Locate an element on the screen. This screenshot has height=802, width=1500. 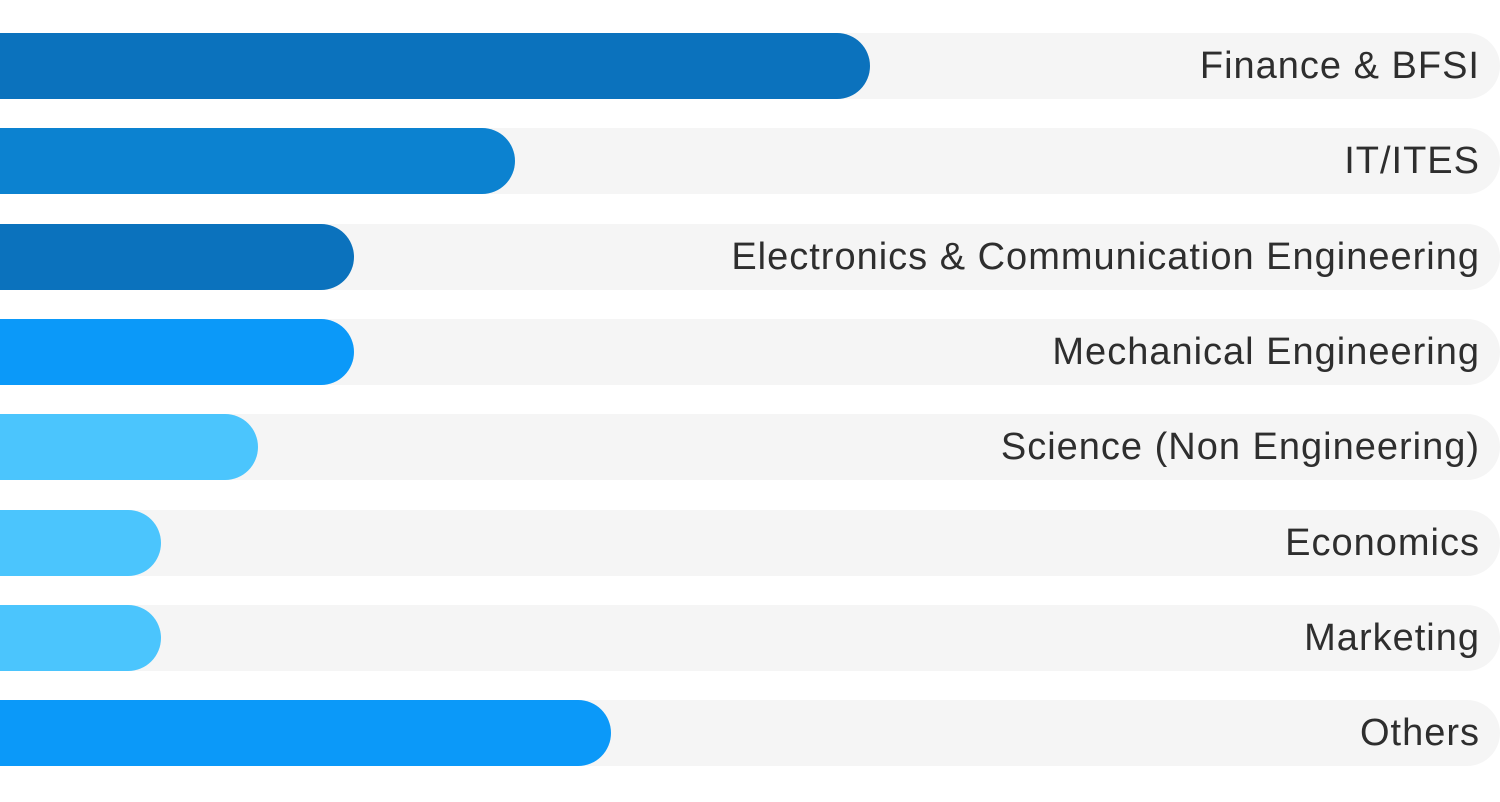
category-label: Others is located at coordinates (1419, 733).